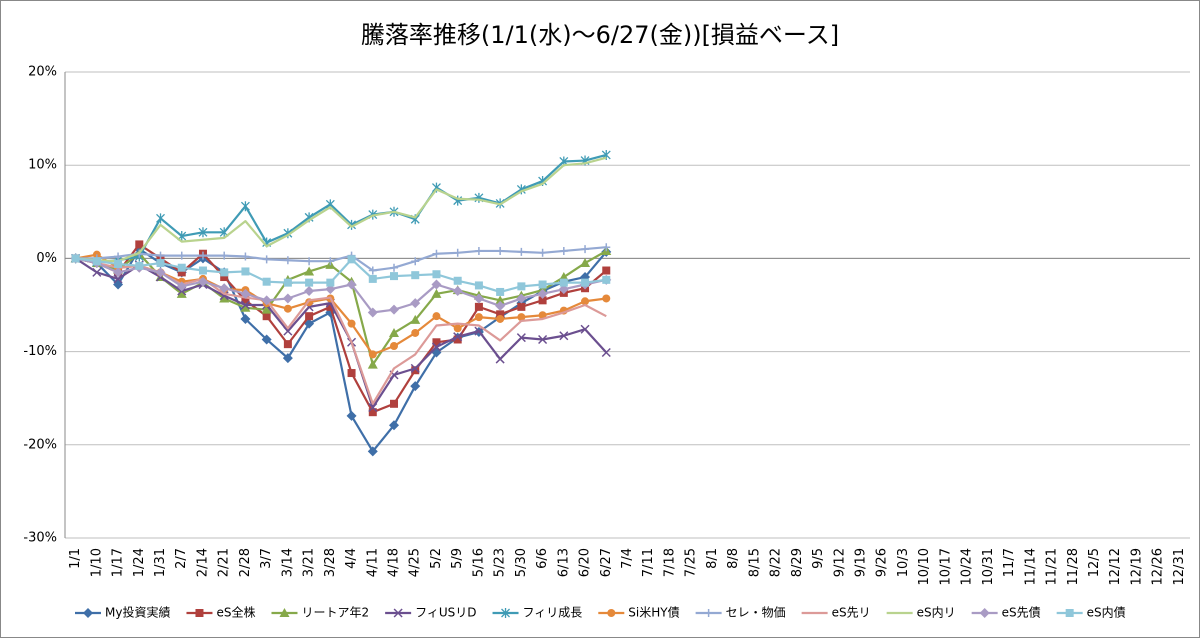  What do you see at coordinates (500, 562) in the screenshot?
I see `x-tick-label: 5/23` at bounding box center [500, 562].